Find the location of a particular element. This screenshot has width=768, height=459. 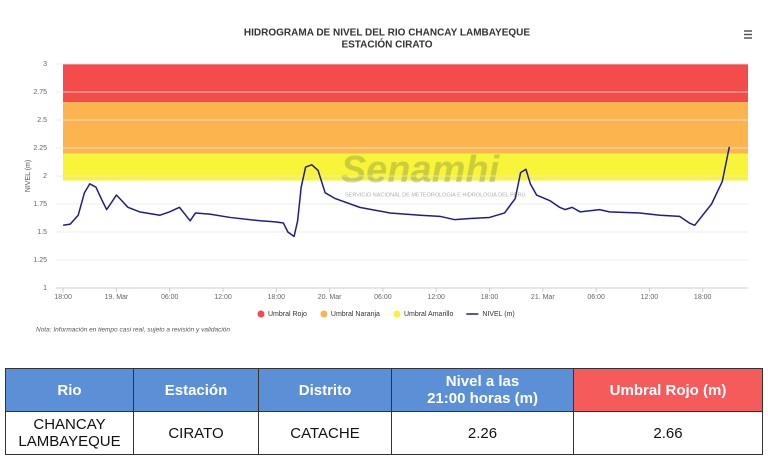

menu-icon is located at coordinates (748, 34).